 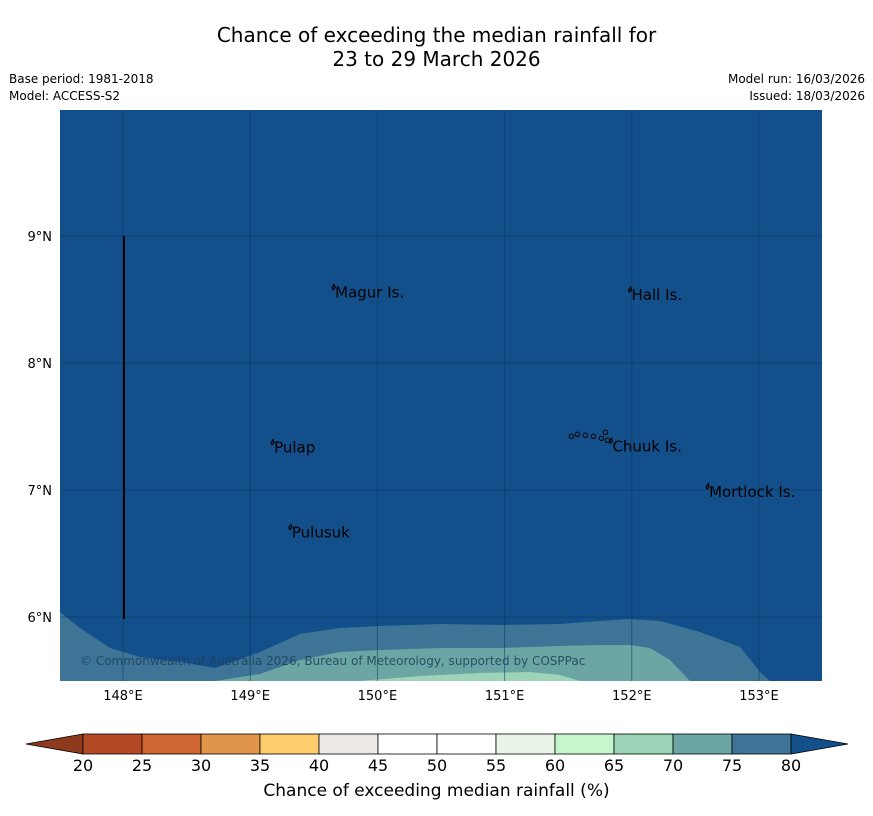 I want to click on base-period: Base period: 1981-2018, so click(x=81, y=79).